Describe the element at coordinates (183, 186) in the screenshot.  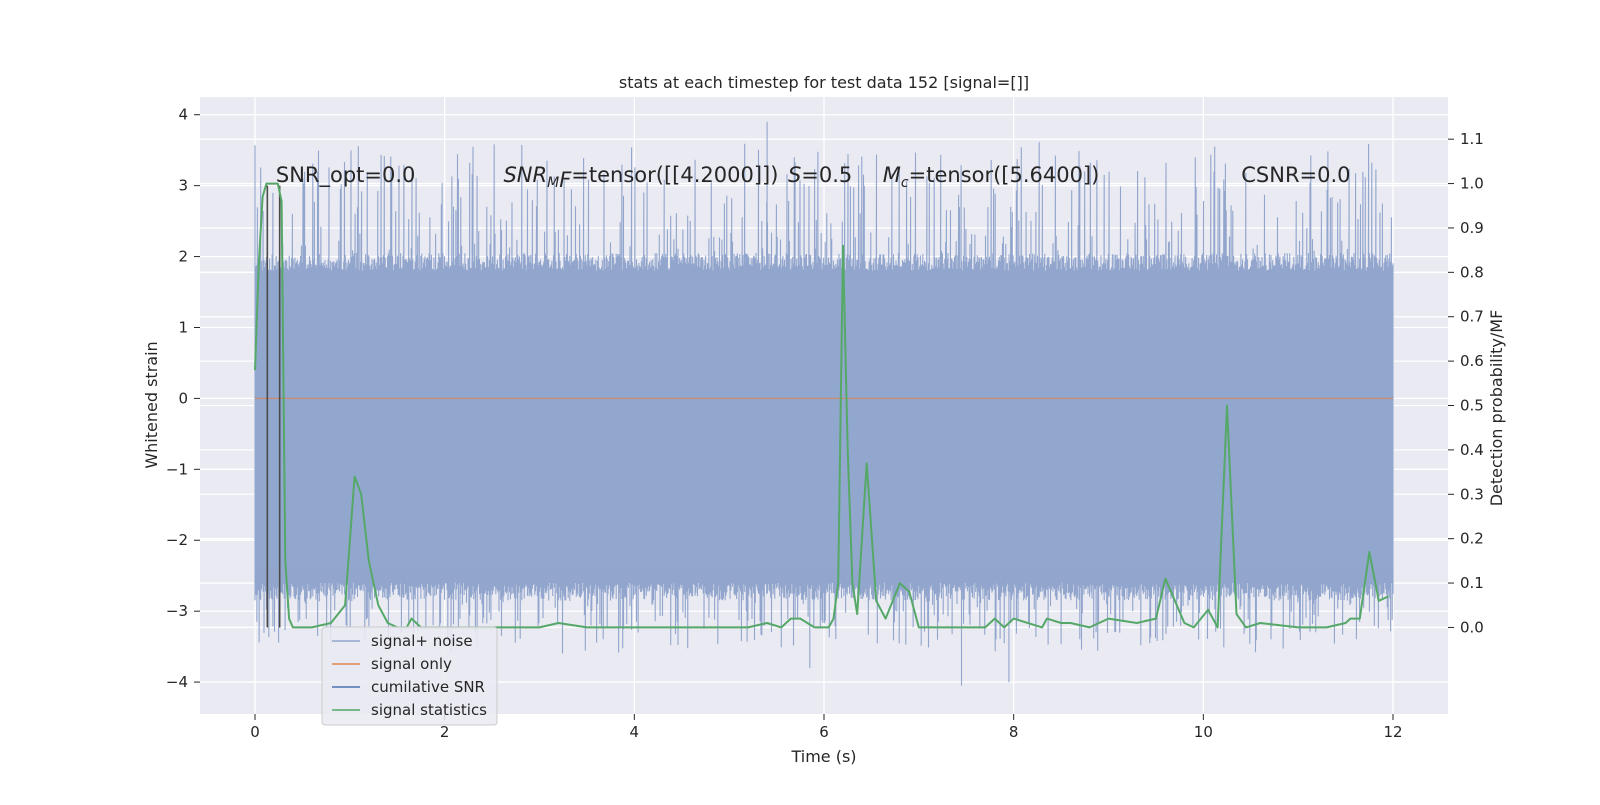
I see `y-left-tick-label: 3` at that location.